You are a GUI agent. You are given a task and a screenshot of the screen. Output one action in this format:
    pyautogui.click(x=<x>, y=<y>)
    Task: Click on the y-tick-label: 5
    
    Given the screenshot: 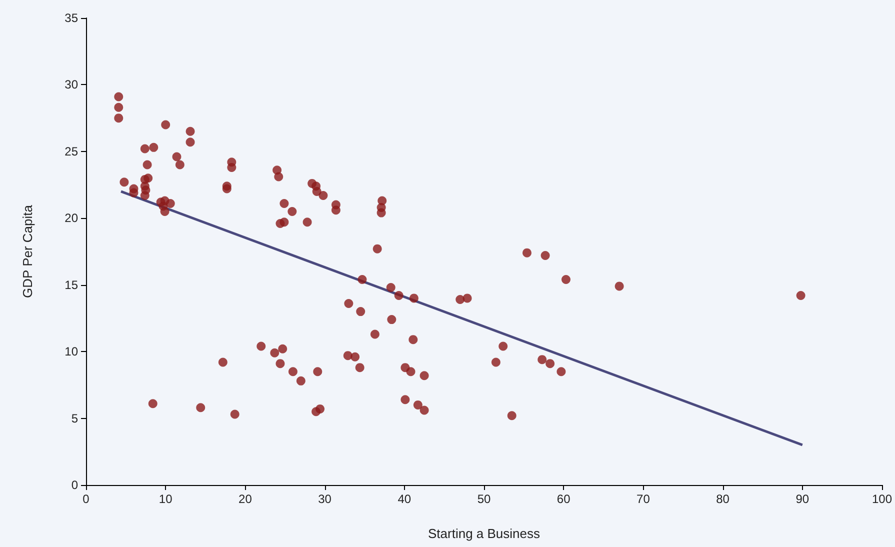 What is the action you would take?
    pyautogui.click(x=74, y=418)
    